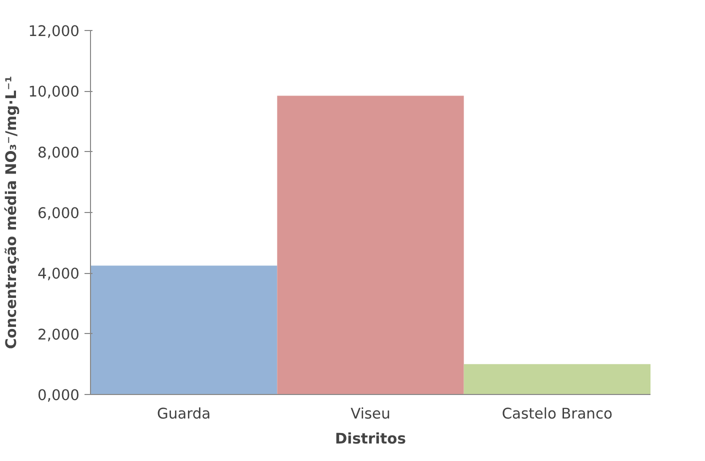 The width and height of the screenshot is (705, 461). Describe the element at coordinates (59, 274) in the screenshot. I see `y-tick-label: 4,000` at that location.